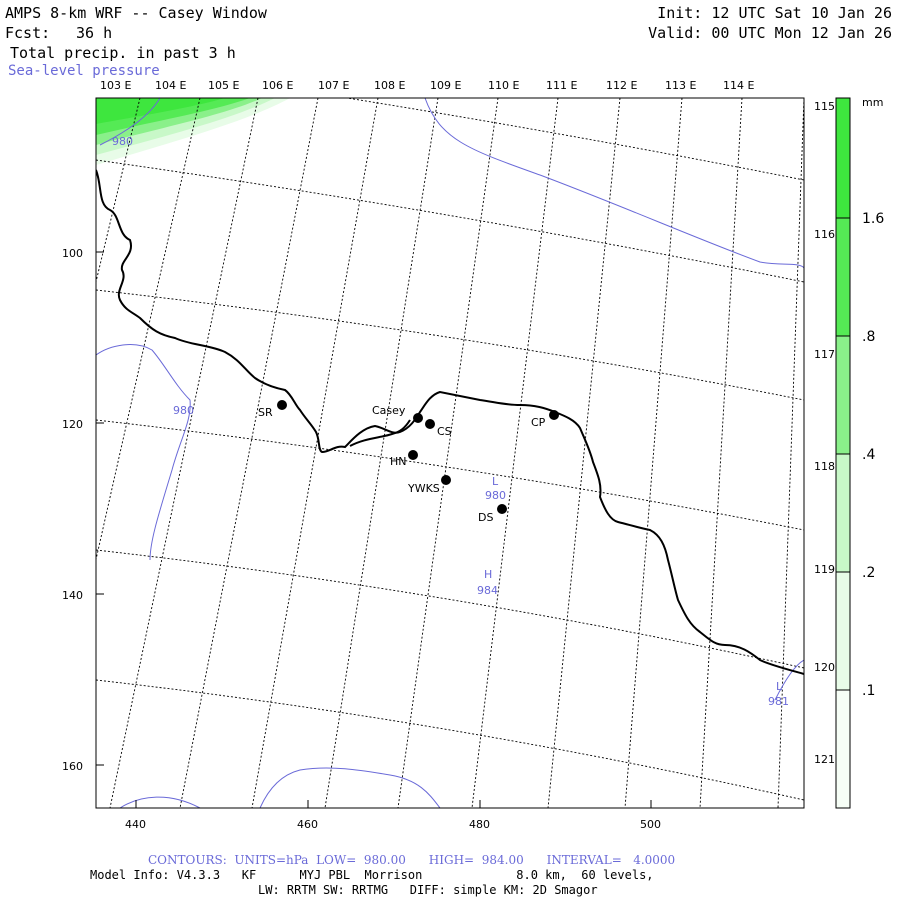  I want to click on station-dot-cs, so click(430, 424).